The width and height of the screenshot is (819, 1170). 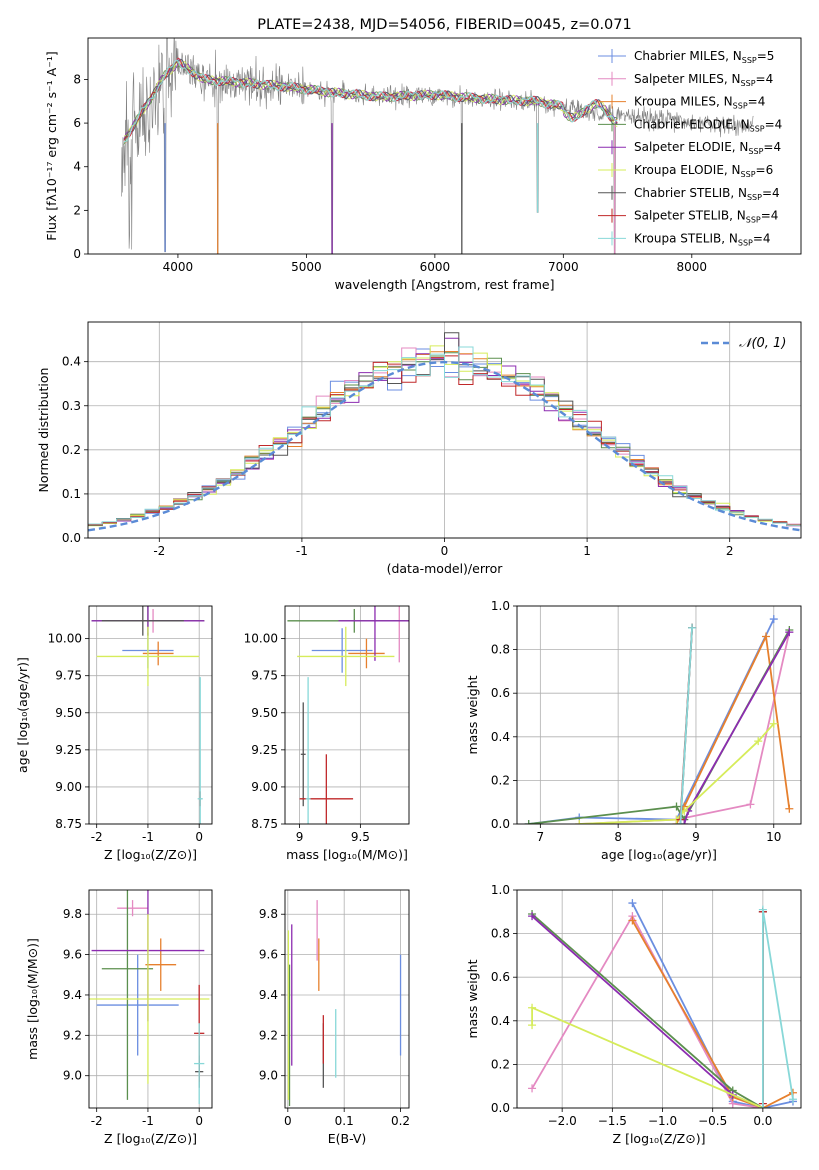 I want to click on x-tick-label: 0.1, so click(x=344, y=1121).